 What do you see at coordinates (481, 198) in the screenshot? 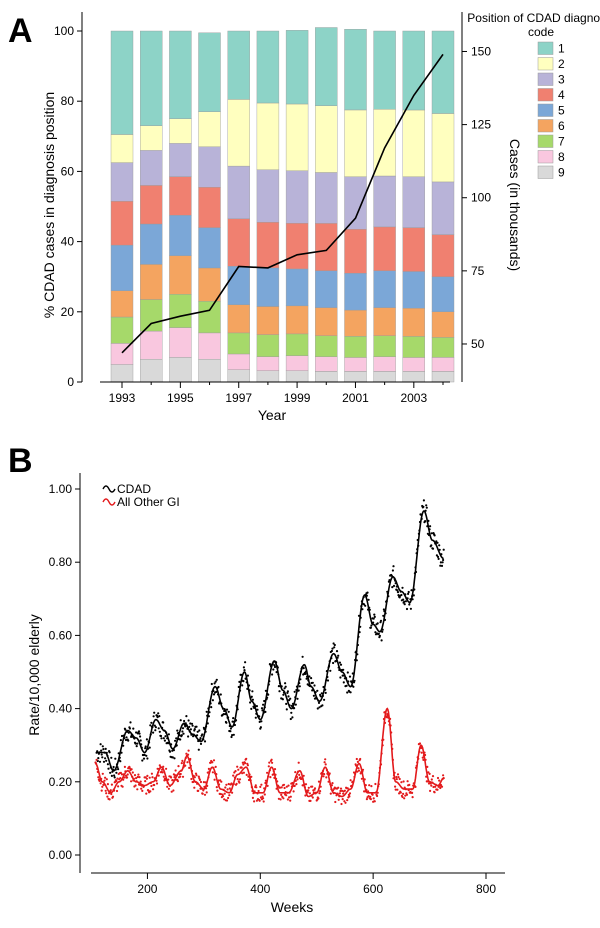
I see `panel-a-y2-tick-label-100: 100` at bounding box center [481, 198].